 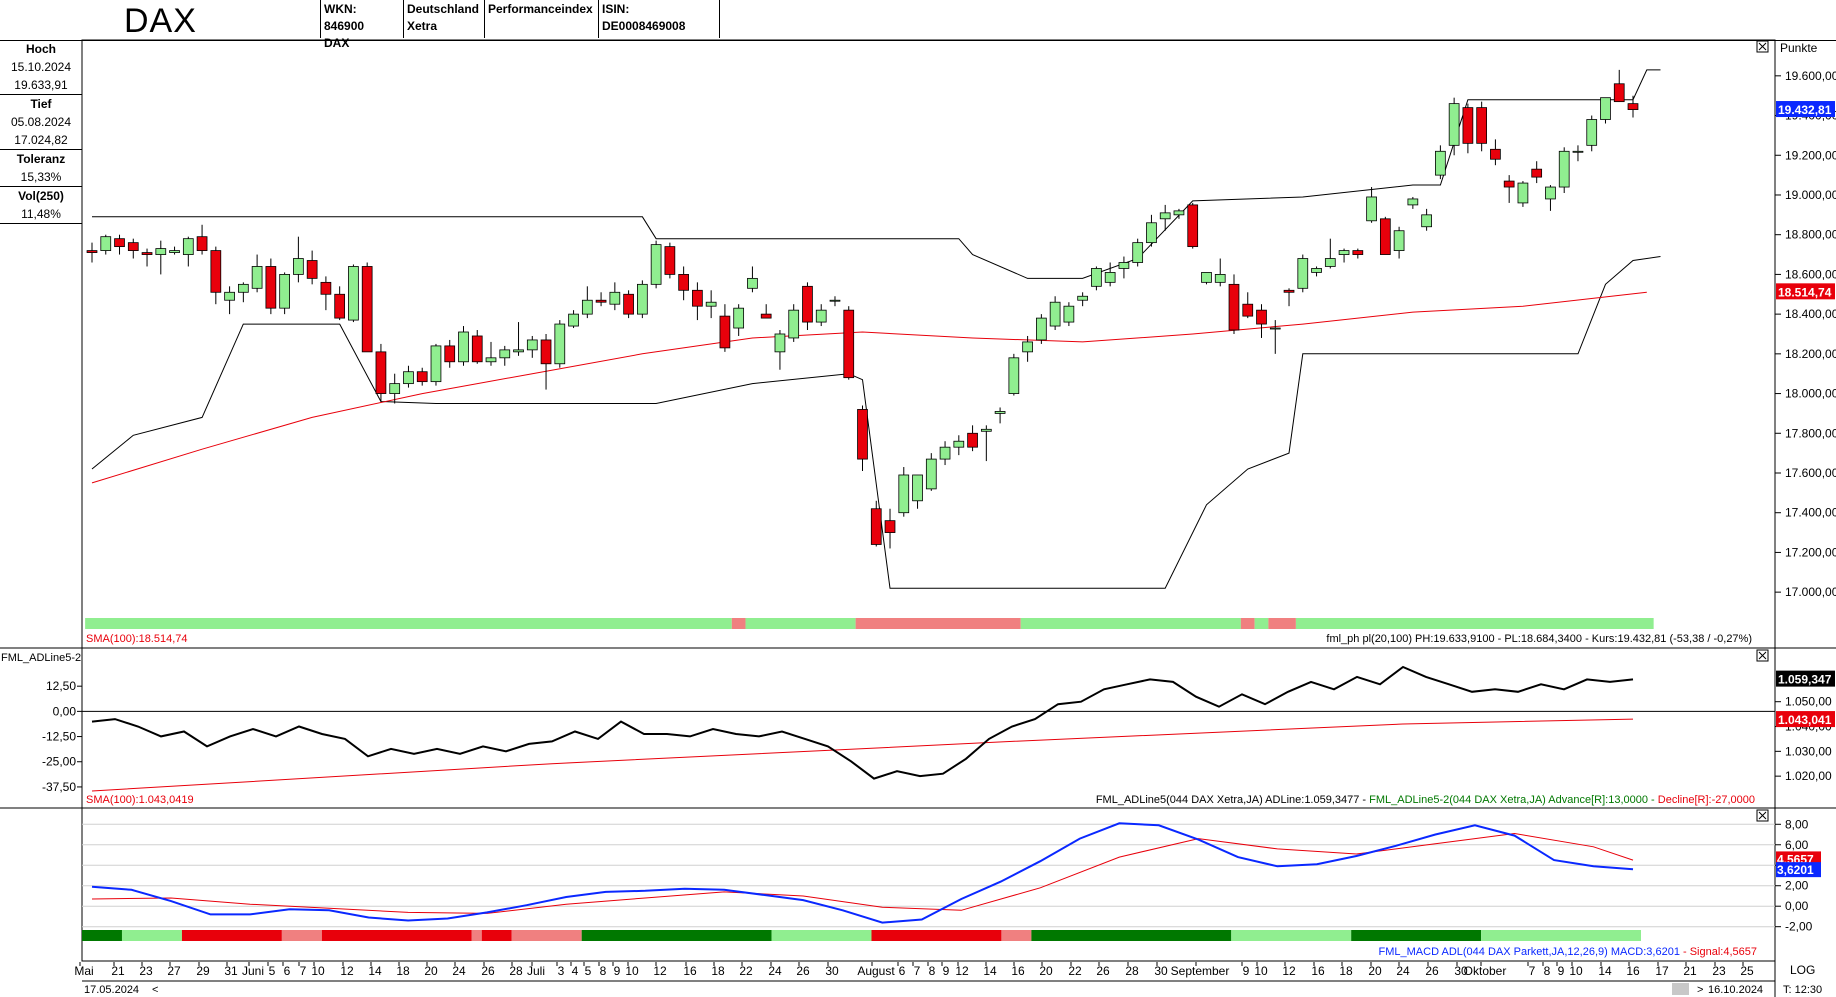 What do you see at coordinates (575, 971) in the screenshot?
I see `x-tick-label: 4` at bounding box center [575, 971].